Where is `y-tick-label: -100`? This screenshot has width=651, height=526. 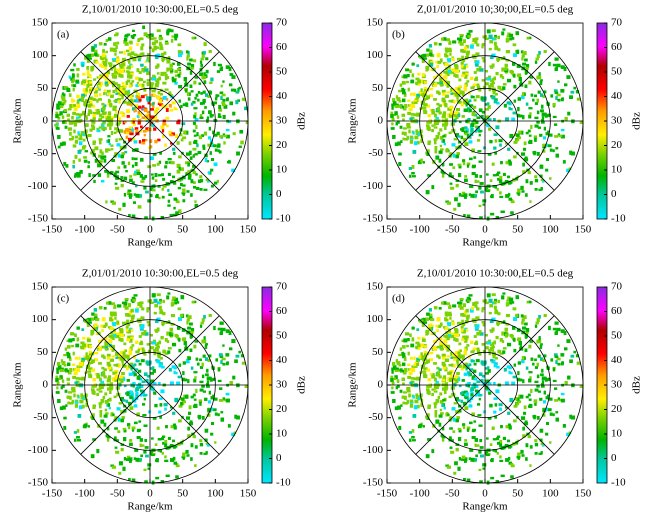 y-tick-label: -100 is located at coordinates (373, 186).